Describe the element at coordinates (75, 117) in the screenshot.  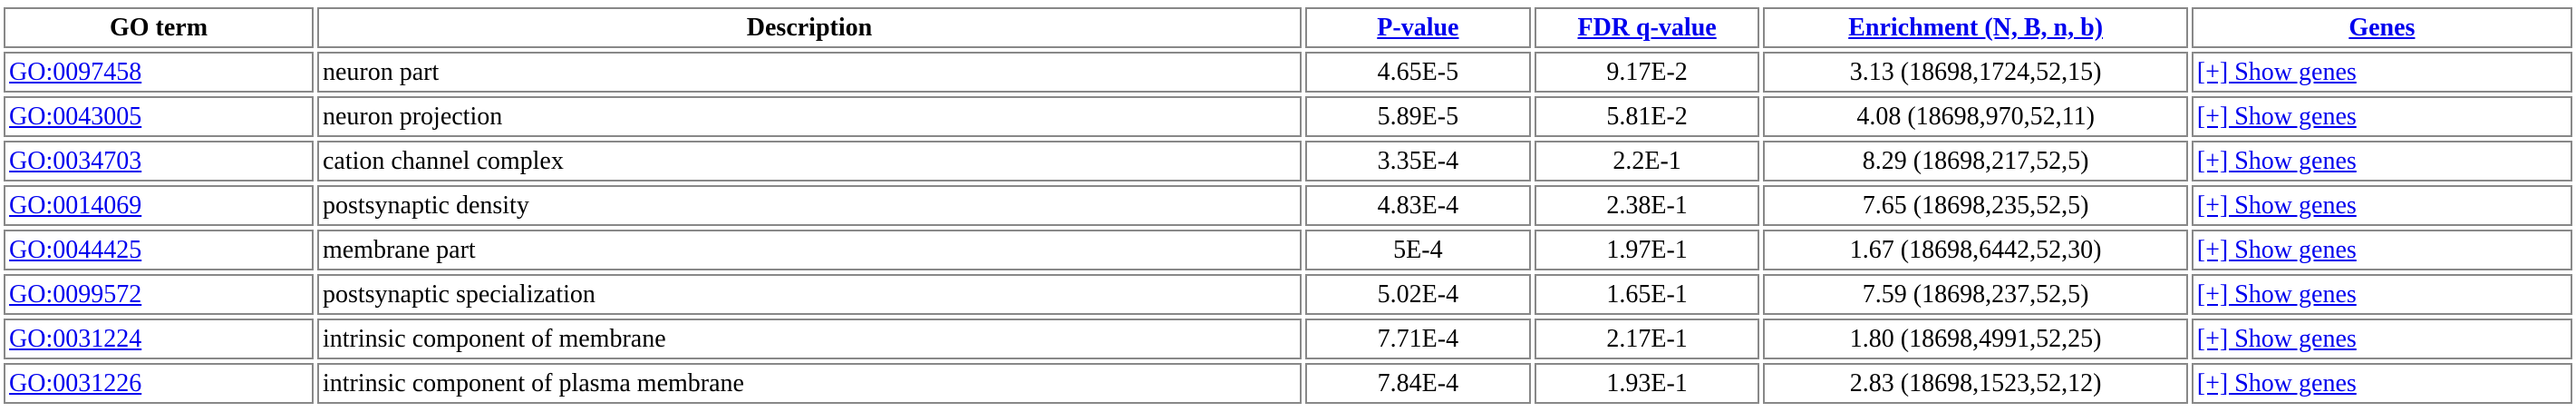
I see `go-term-link: GO:0043005` at that location.